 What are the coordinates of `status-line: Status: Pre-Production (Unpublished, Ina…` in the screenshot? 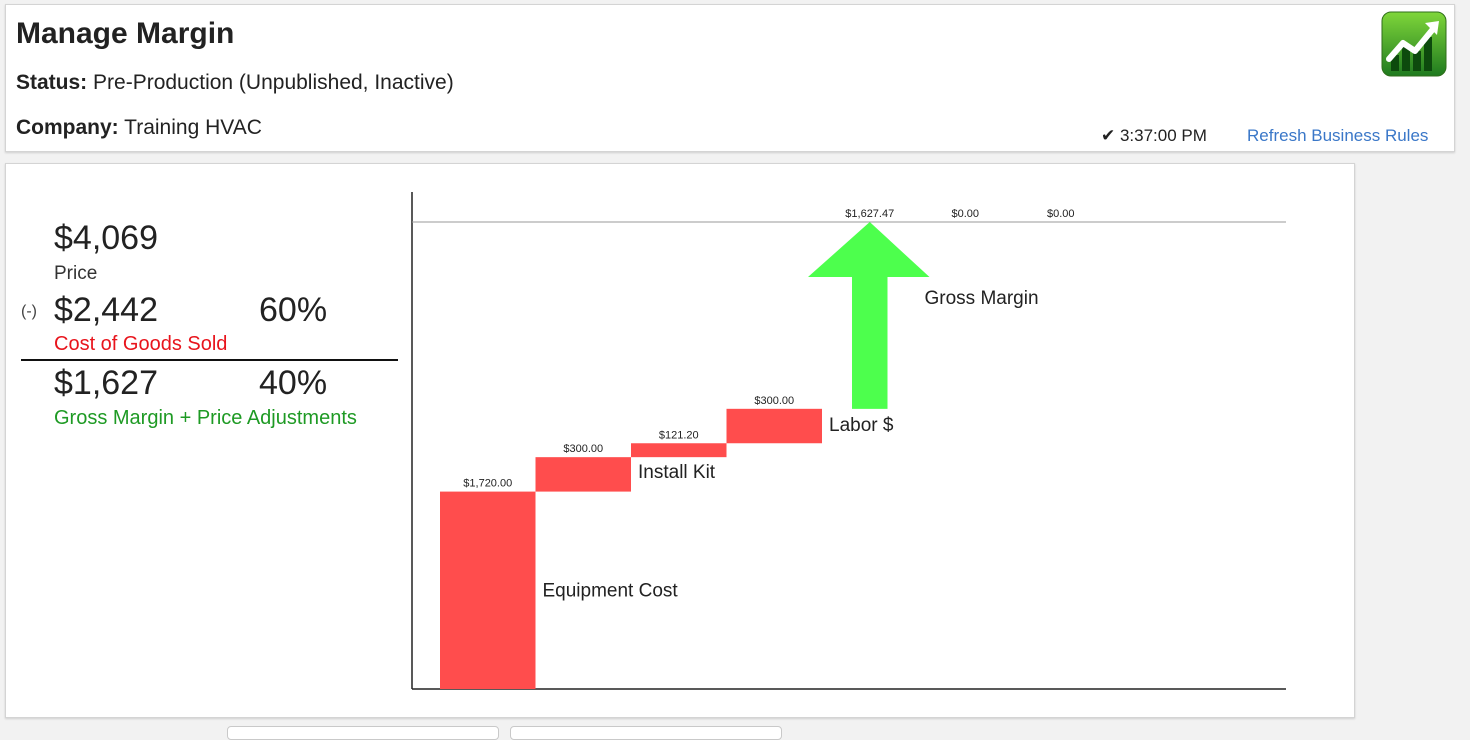 It's located at (235, 83).